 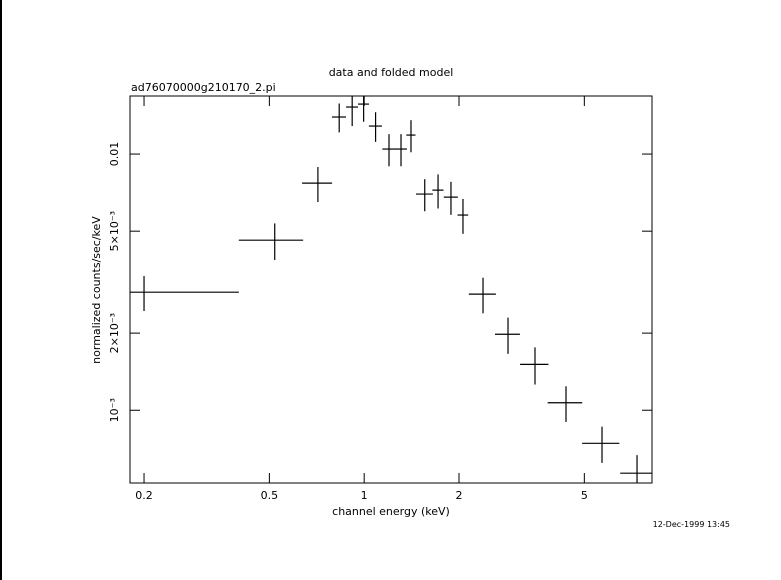 What do you see at coordinates (114, 231) in the screenshot?
I see `y-tick-label: 5×10⁻³` at bounding box center [114, 231].